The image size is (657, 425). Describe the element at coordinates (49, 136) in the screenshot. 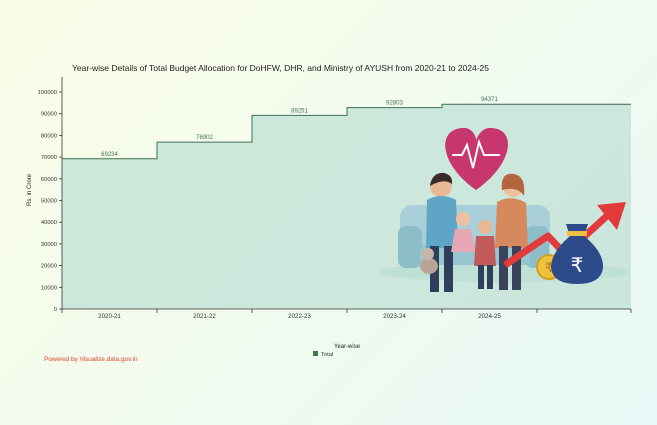

I see `y-tick-label: 80000` at that location.